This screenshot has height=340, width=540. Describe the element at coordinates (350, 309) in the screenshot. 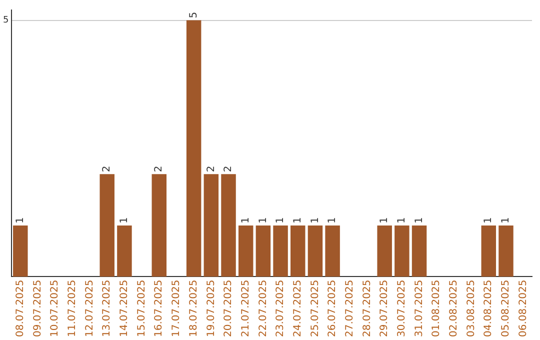

I see `x-tick-label: 27.07.2025` at that location.